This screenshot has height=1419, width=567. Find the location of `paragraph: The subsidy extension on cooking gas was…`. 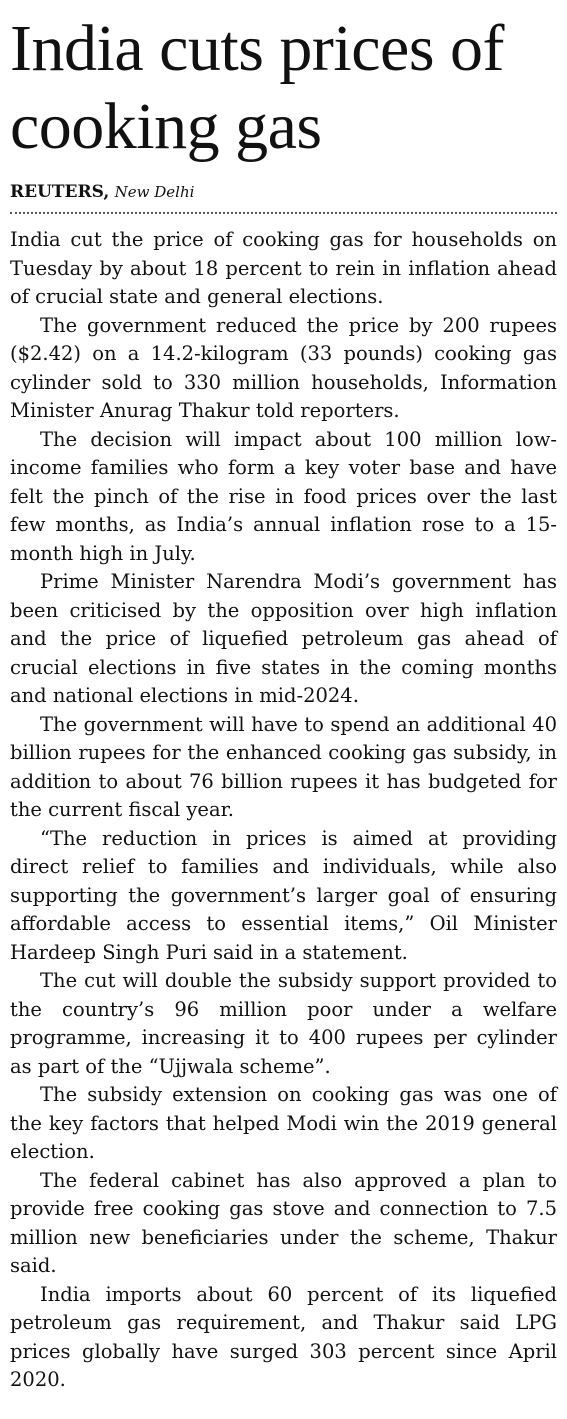

paragraph: The subsidy extension on cooking gas was… is located at coordinates (283, 1123).